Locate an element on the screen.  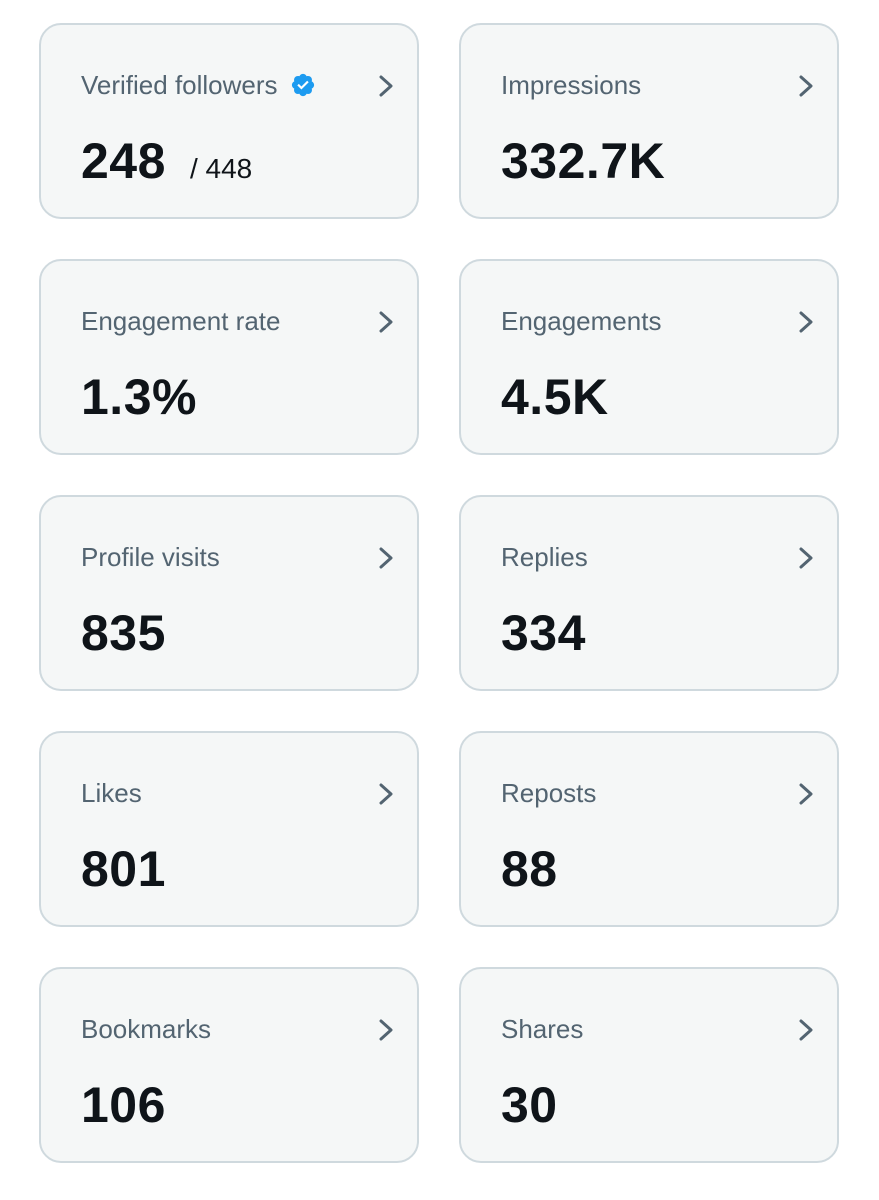
value-row: 106 is located at coordinates (123, 1105).